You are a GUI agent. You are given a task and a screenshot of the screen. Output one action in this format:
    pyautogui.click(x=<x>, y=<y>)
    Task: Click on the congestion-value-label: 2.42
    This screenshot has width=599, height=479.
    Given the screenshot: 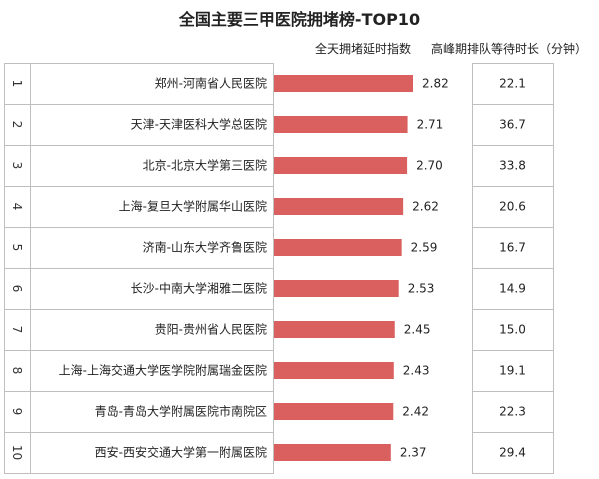 What is the action you would take?
    pyautogui.click(x=415, y=412)
    